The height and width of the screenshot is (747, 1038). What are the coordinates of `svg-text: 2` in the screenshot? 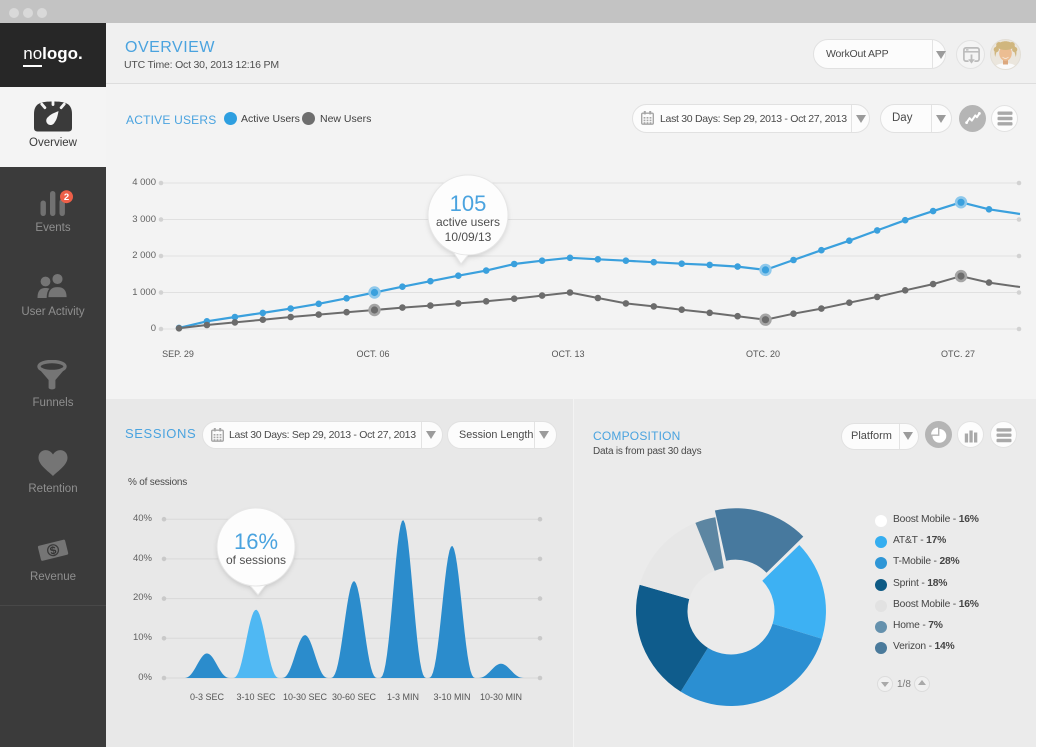 It's located at (66, 197).